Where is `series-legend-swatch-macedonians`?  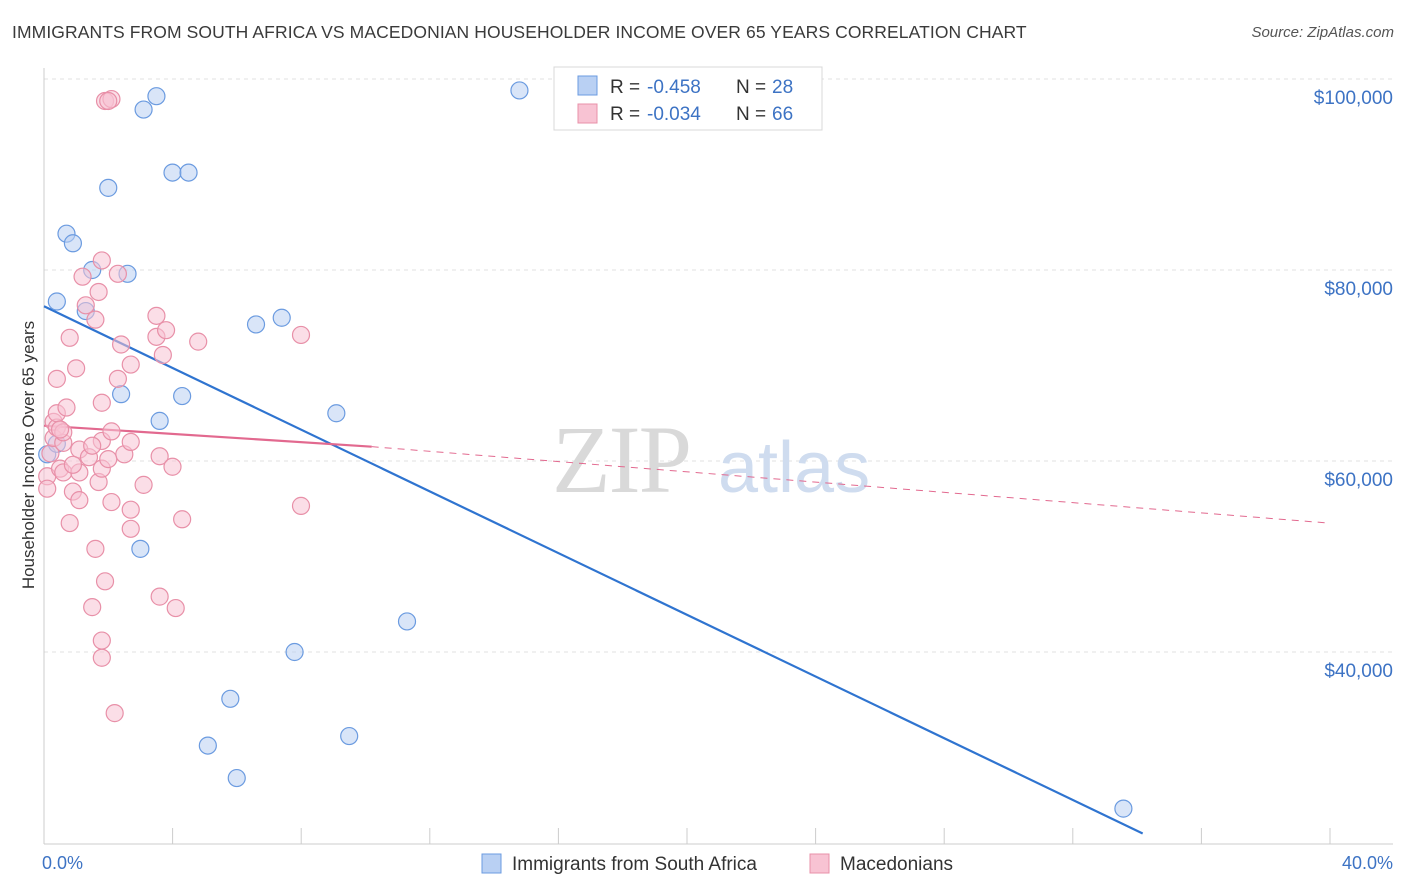 series-legend-swatch-macedonians is located at coordinates (819, 863).